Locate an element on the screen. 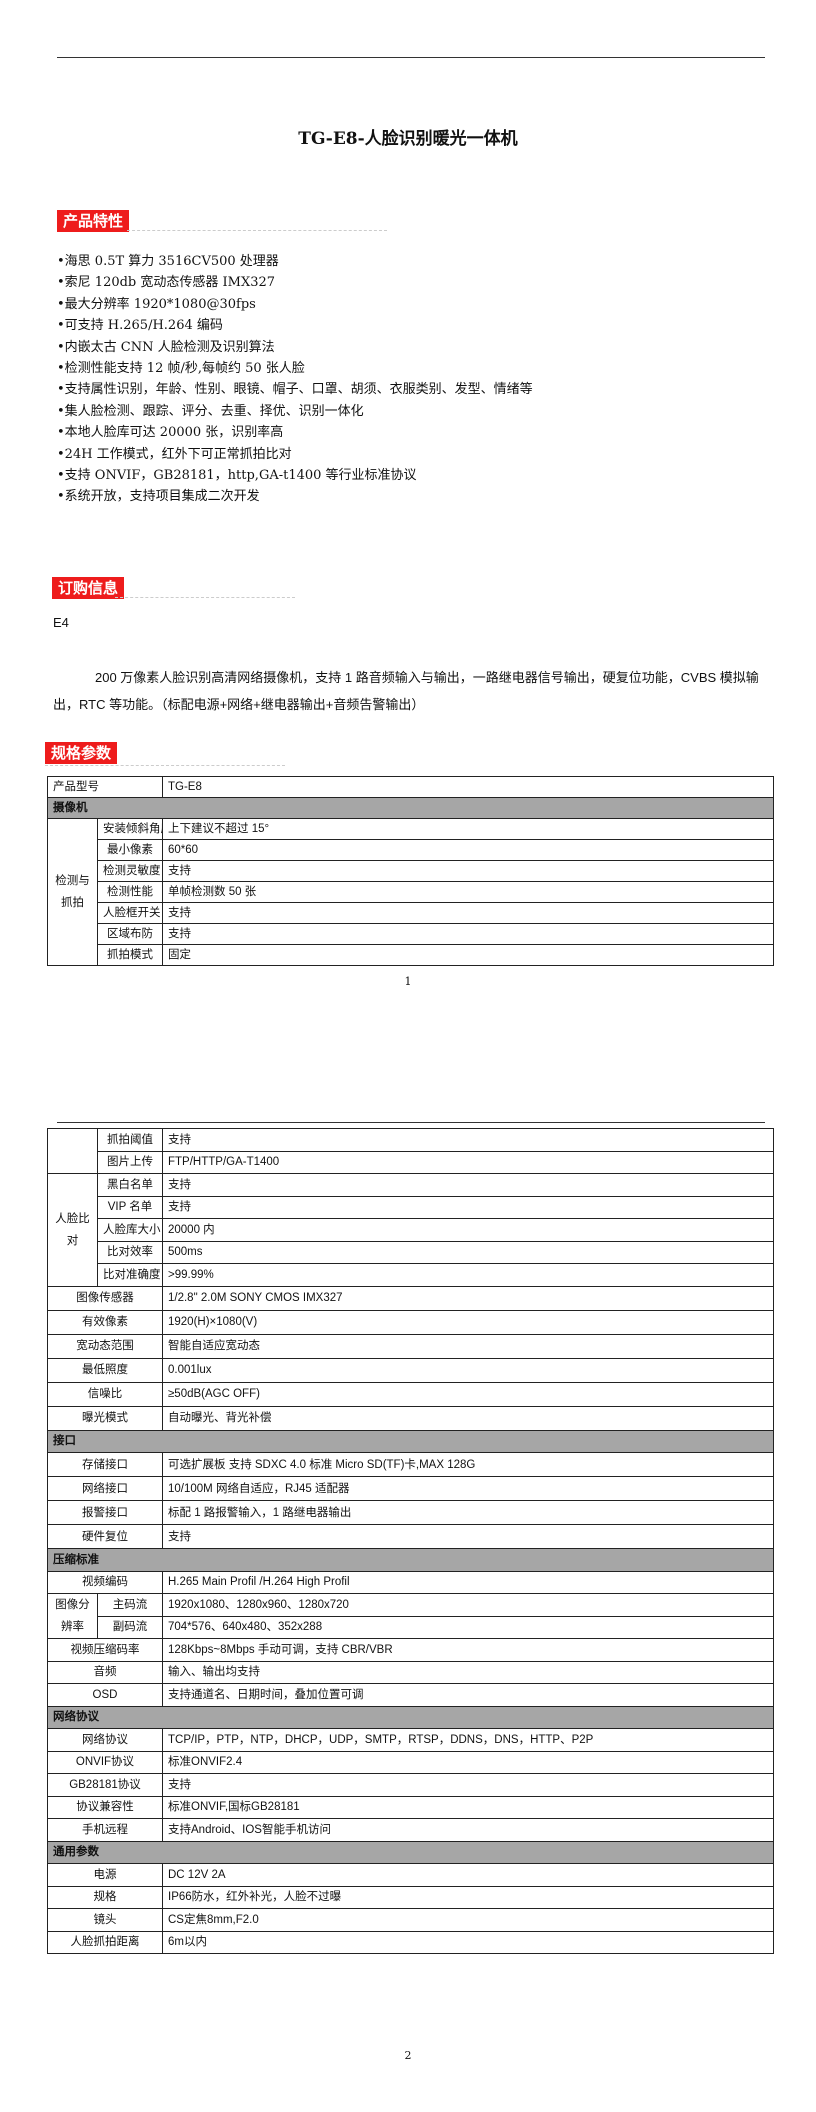  section-title: 接口 is located at coordinates (410, 1441).